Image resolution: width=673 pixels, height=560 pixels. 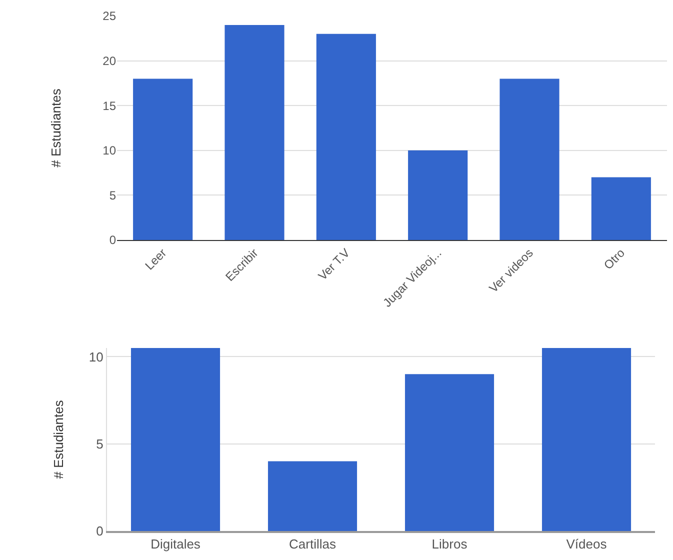 What do you see at coordinates (109, 105) in the screenshot?
I see `y-tick-label: 15` at bounding box center [109, 105].